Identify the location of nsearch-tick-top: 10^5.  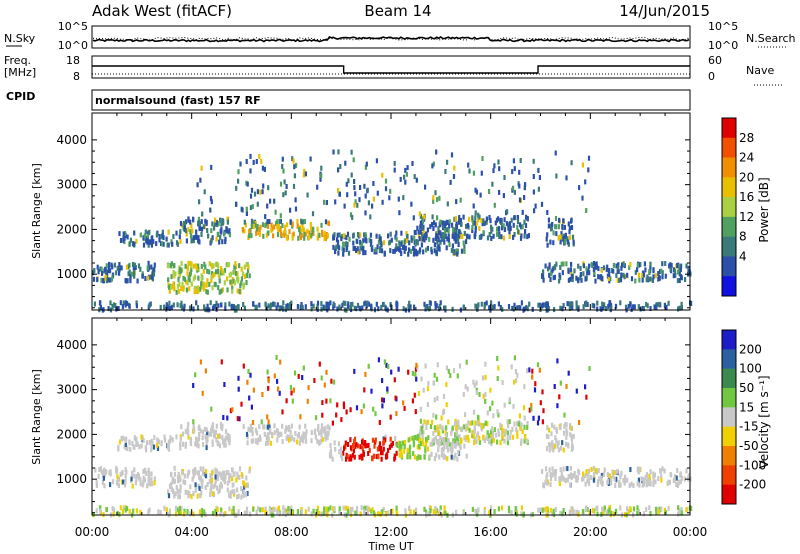
(723, 26).